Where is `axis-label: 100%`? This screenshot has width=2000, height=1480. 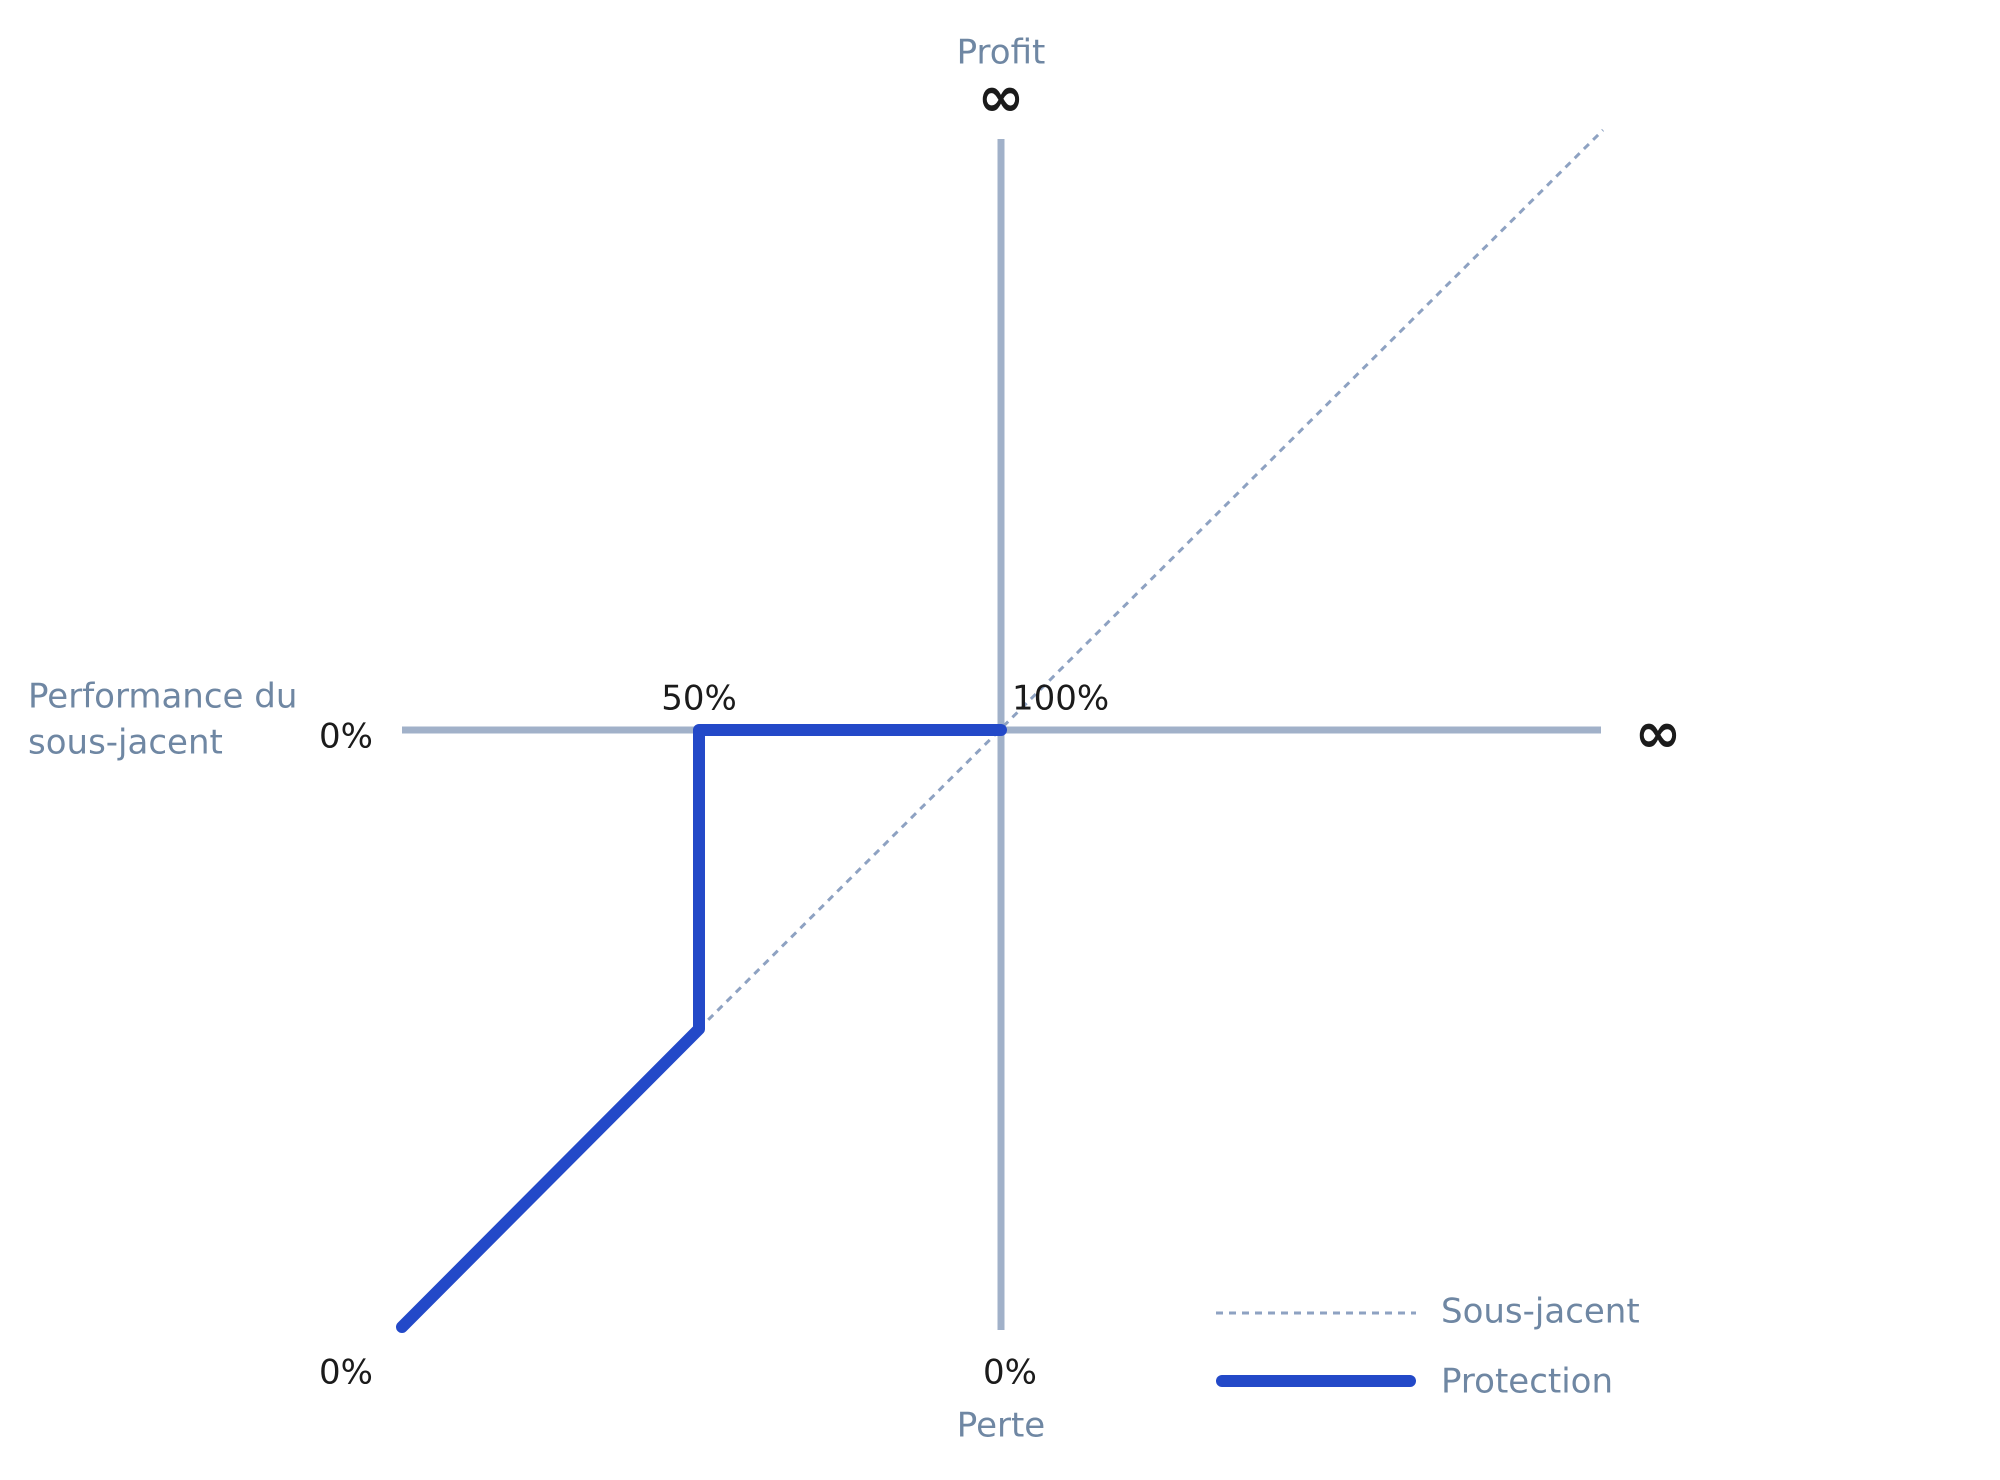
axis-label: 100% is located at coordinates (1060, 699).